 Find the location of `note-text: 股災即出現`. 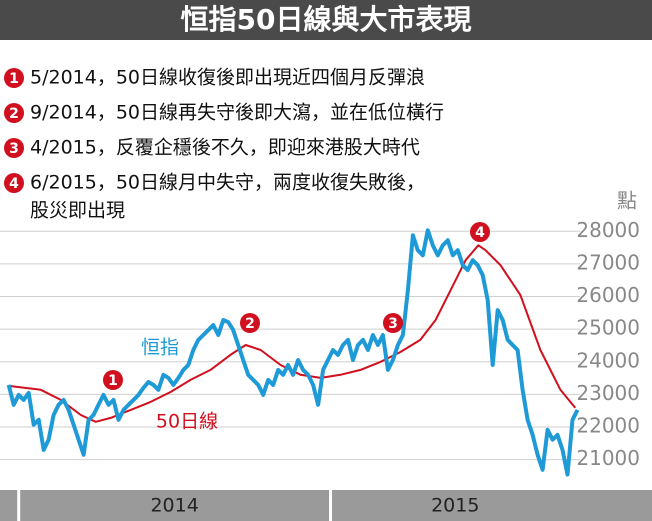

note-text: 股災即出現 is located at coordinates (77, 211).